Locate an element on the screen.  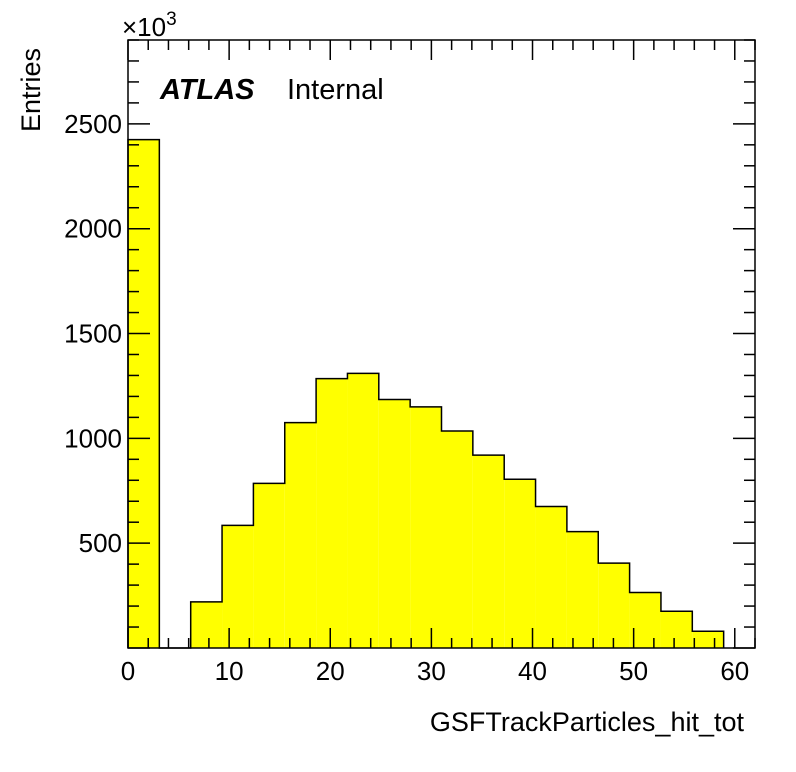
x-tick-label: 50 is located at coordinates (633, 671).